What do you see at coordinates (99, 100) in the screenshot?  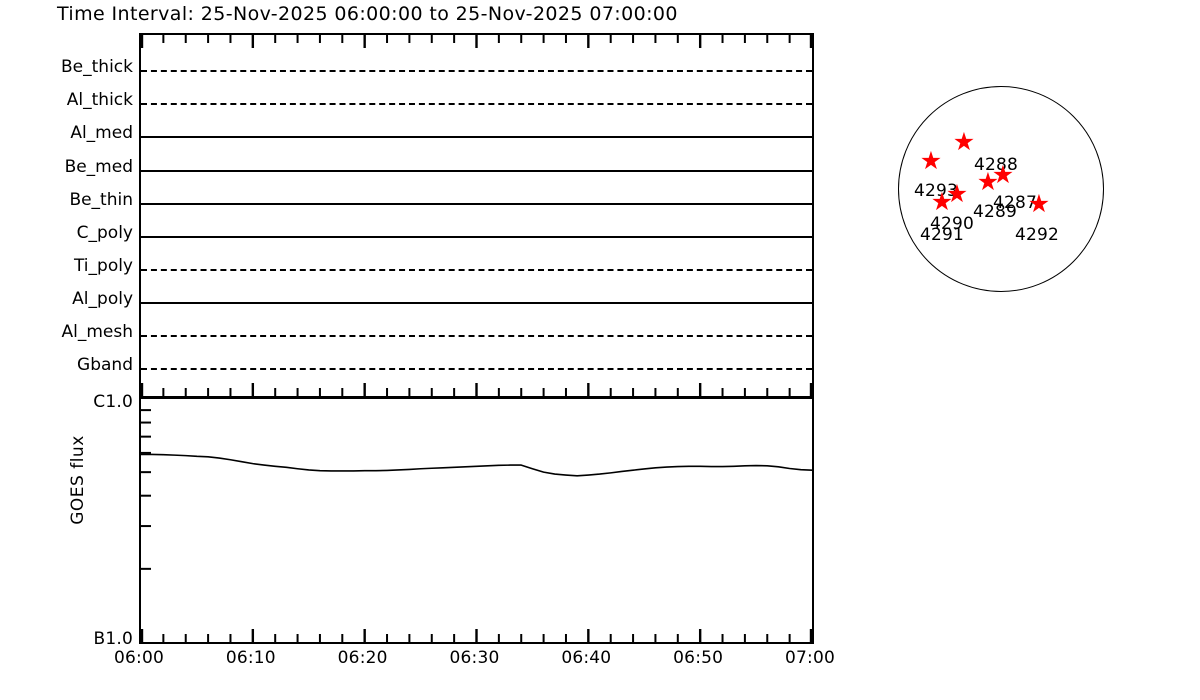 I see `filter-label-al_thick: Al_thick` at bounding box center [99, 100].